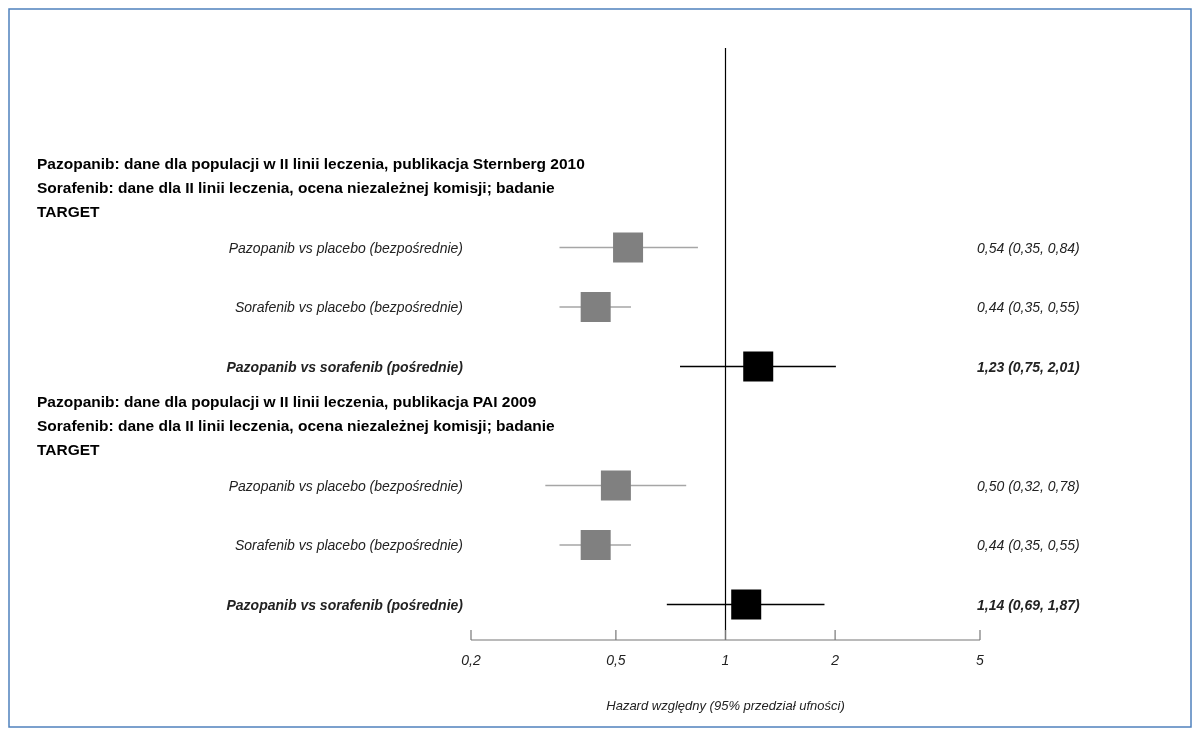 The height and width of the screenshot is (736, 1200). What do you see at coordinates (980, 660) in the screenshot?
I see `x-tick-label: 5` at bounding box center [980, 660].